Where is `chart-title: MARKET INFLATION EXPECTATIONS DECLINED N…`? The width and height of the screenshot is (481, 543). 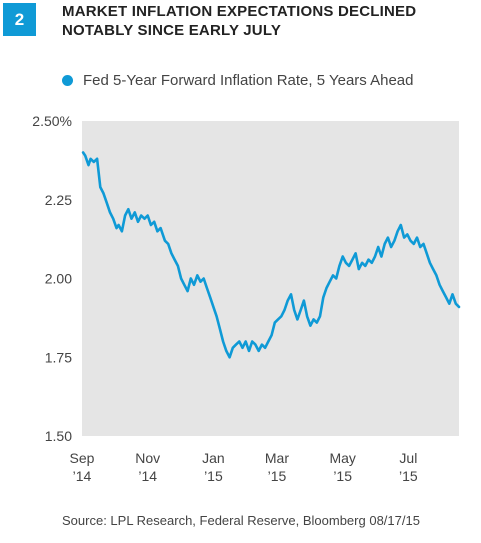 chart-title: MARKET INFLATION EXPECTATIONS DECLINED N… is located at coordinates (239, 21).